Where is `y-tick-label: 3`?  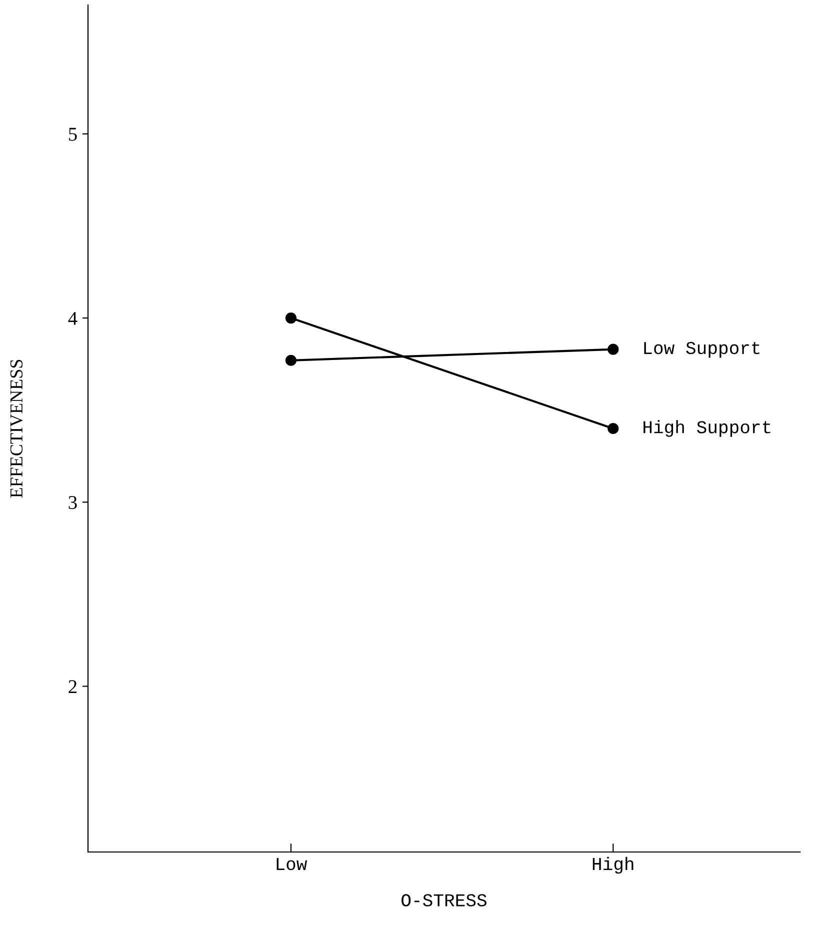 y-tick-label: 3 is located at coordinates (72, 503).